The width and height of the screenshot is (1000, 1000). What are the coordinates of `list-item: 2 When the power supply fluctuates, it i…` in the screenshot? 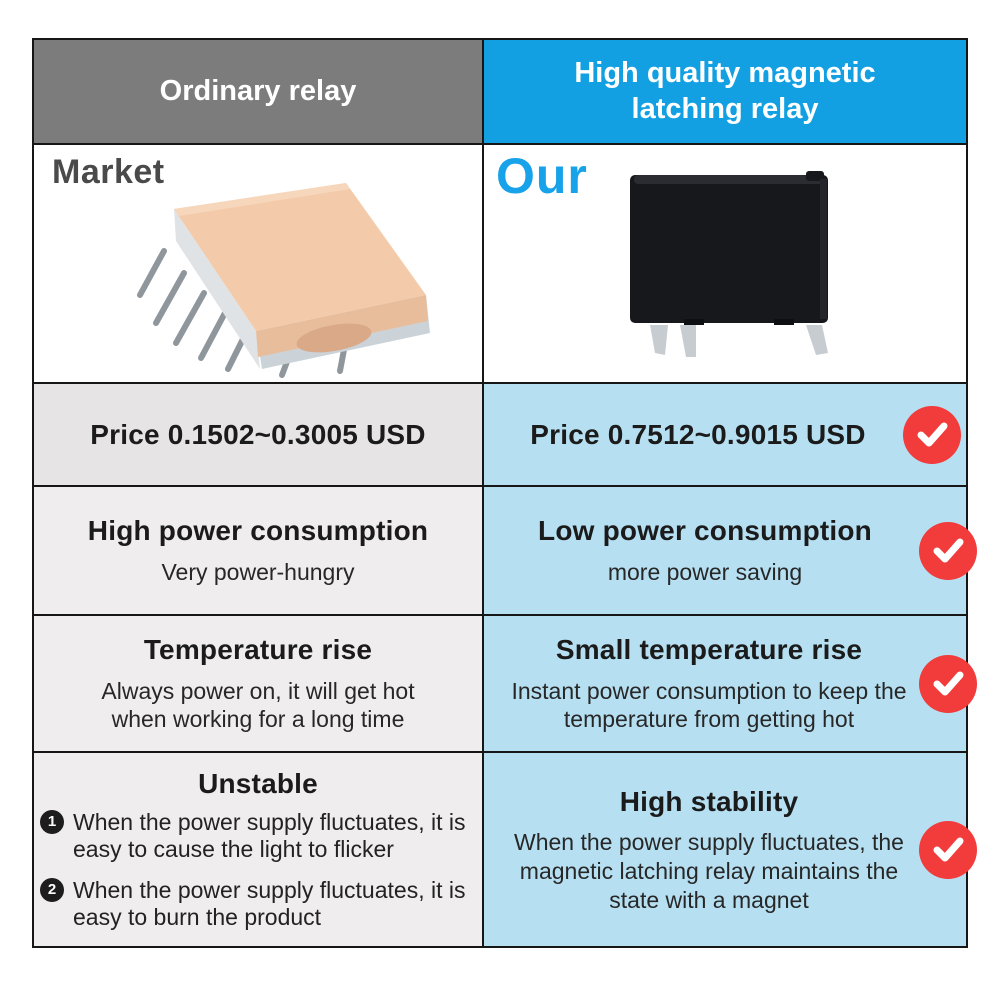 It's located at (259, 904).